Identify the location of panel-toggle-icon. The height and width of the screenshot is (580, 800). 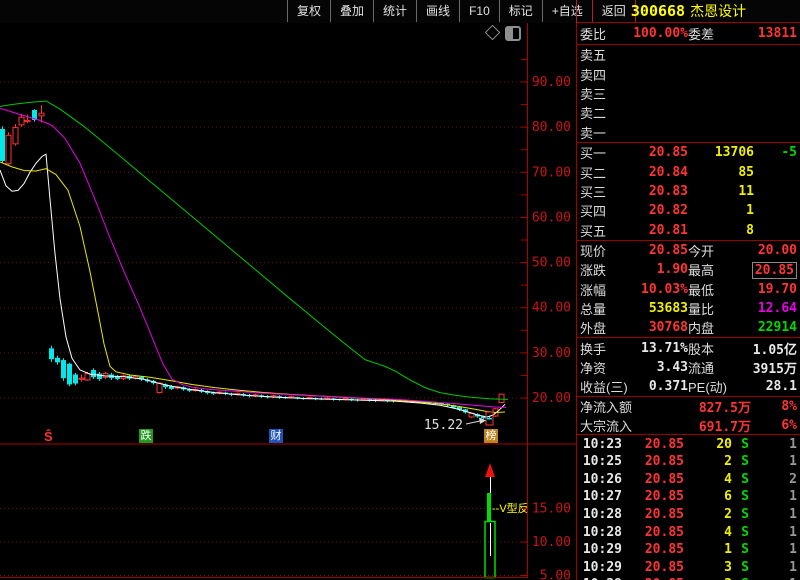
(513, 33).